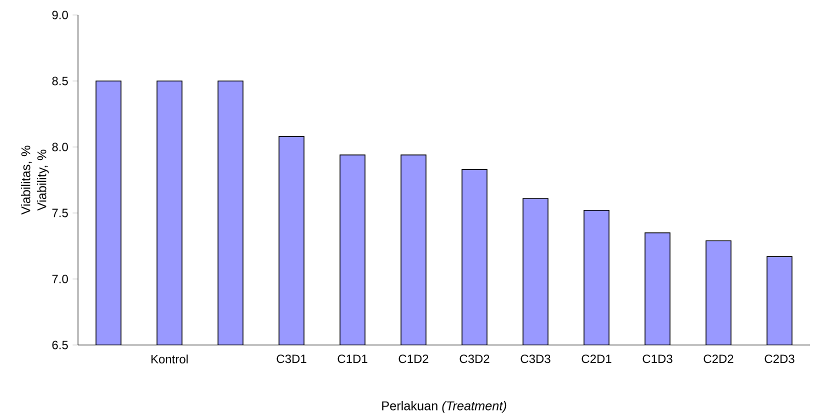  What do you see at coordinates (60, 279) in the screenshot?
I see `y-tick-label: 7.0` at bounding box center [60, 279].